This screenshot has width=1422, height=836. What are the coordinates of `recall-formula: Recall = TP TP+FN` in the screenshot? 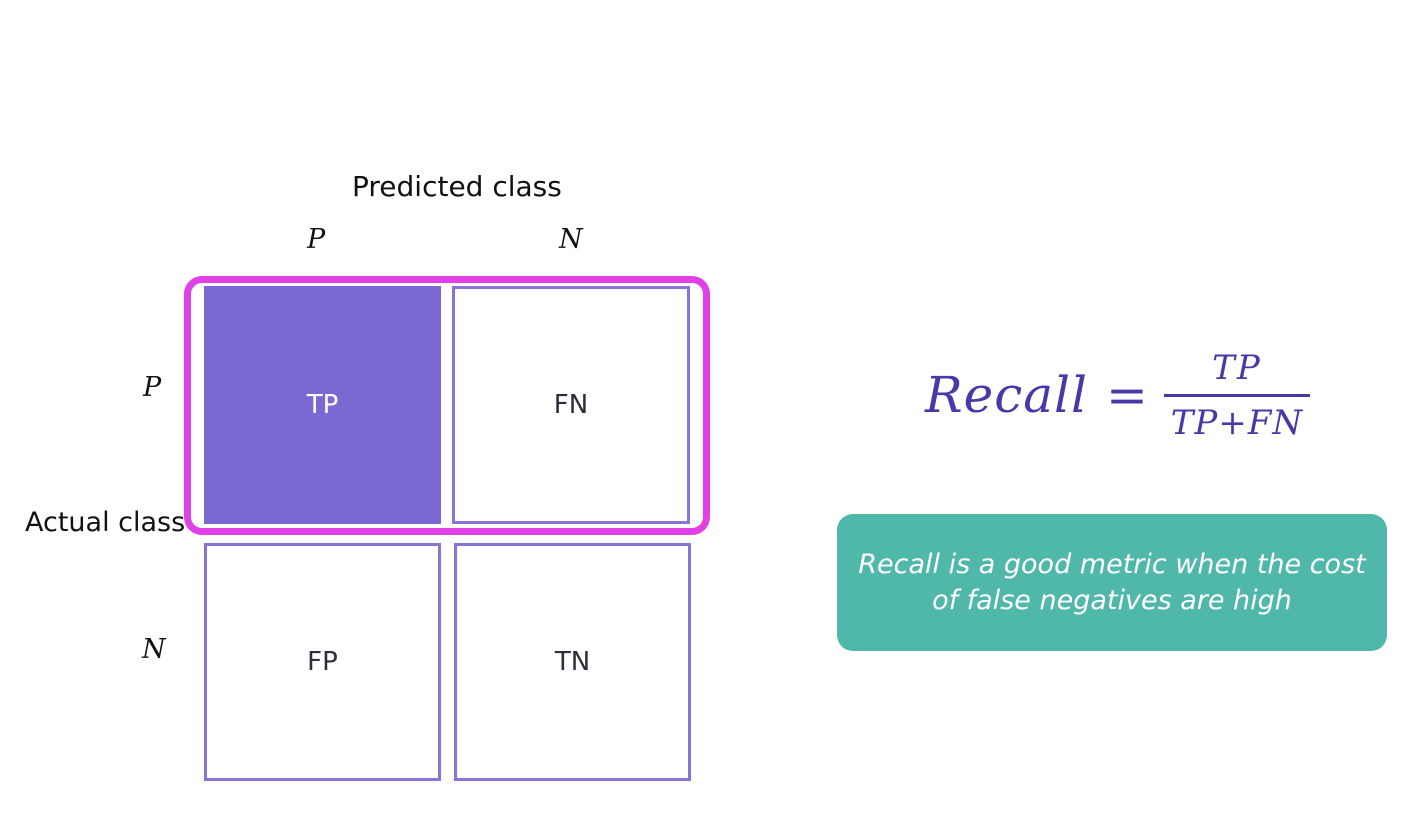 It's located at (1117, 395).